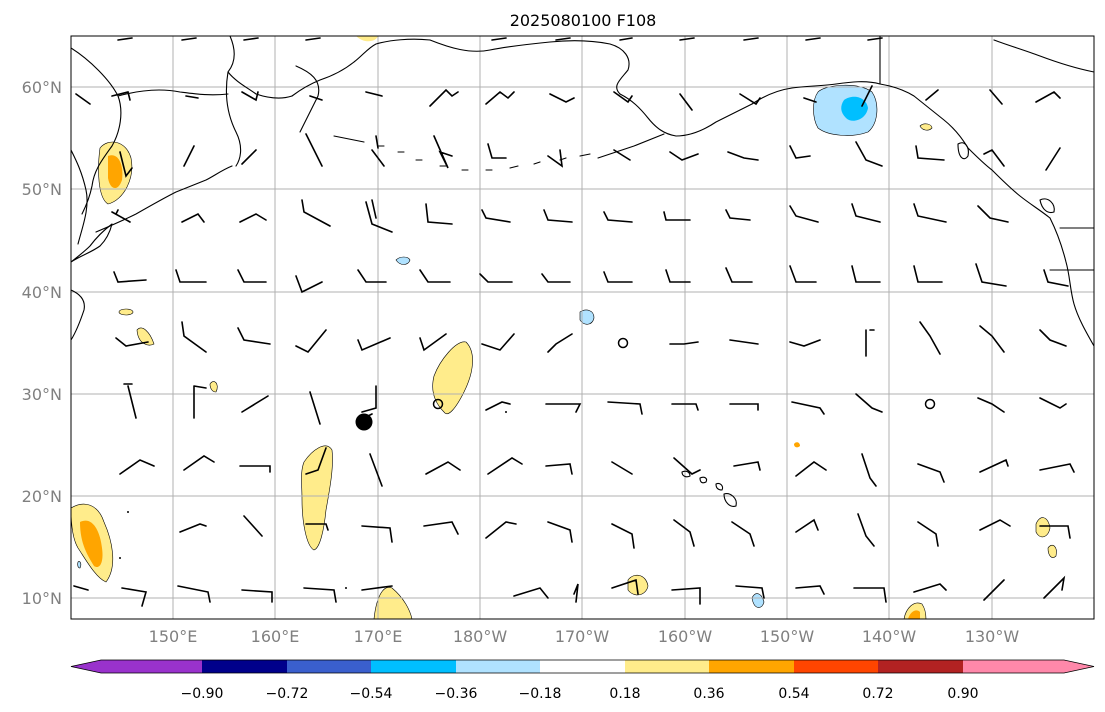  What do you see at coordinates (42, 394) in the screenshot?
I see `lat-label: 30°N` at bounding box center [42, 394].